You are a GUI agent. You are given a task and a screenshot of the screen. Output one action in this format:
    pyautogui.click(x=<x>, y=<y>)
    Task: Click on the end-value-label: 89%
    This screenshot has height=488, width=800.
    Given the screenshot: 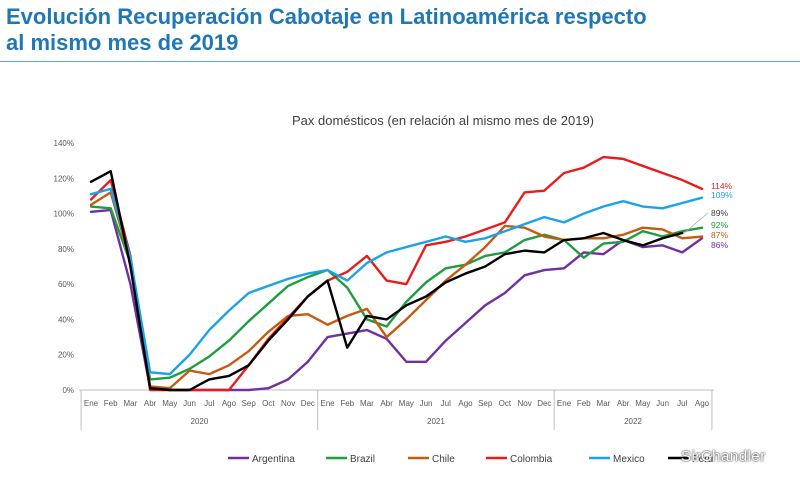 What is the action you would take?
    pyautogui.click(x=719, y=213)
    